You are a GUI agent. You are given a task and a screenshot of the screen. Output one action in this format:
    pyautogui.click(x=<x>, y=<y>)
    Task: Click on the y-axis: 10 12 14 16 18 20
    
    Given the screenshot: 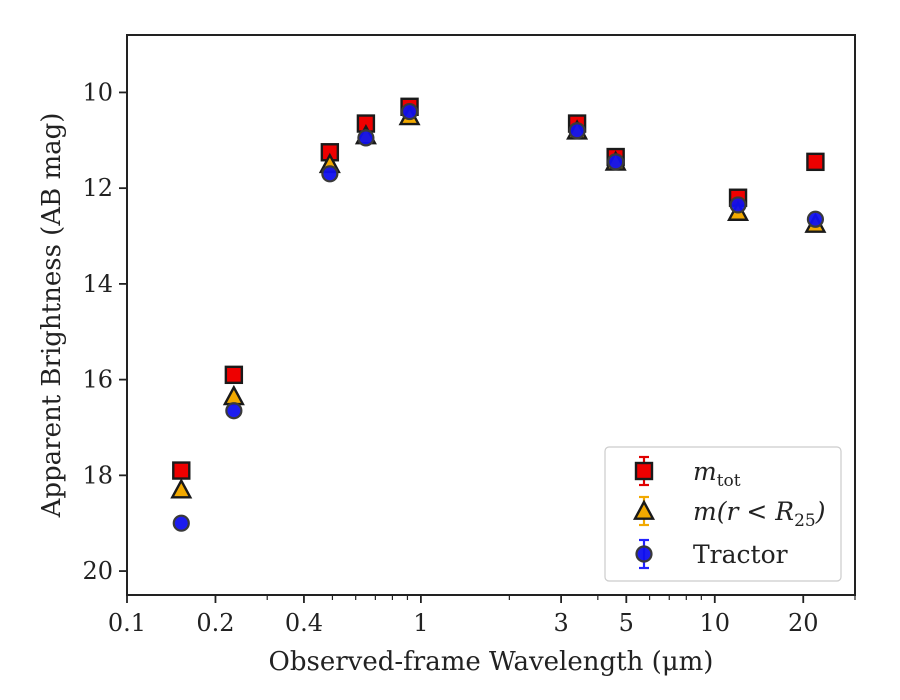 What is the action you would take?
    pyautogui.click(x=104, y=331)
    